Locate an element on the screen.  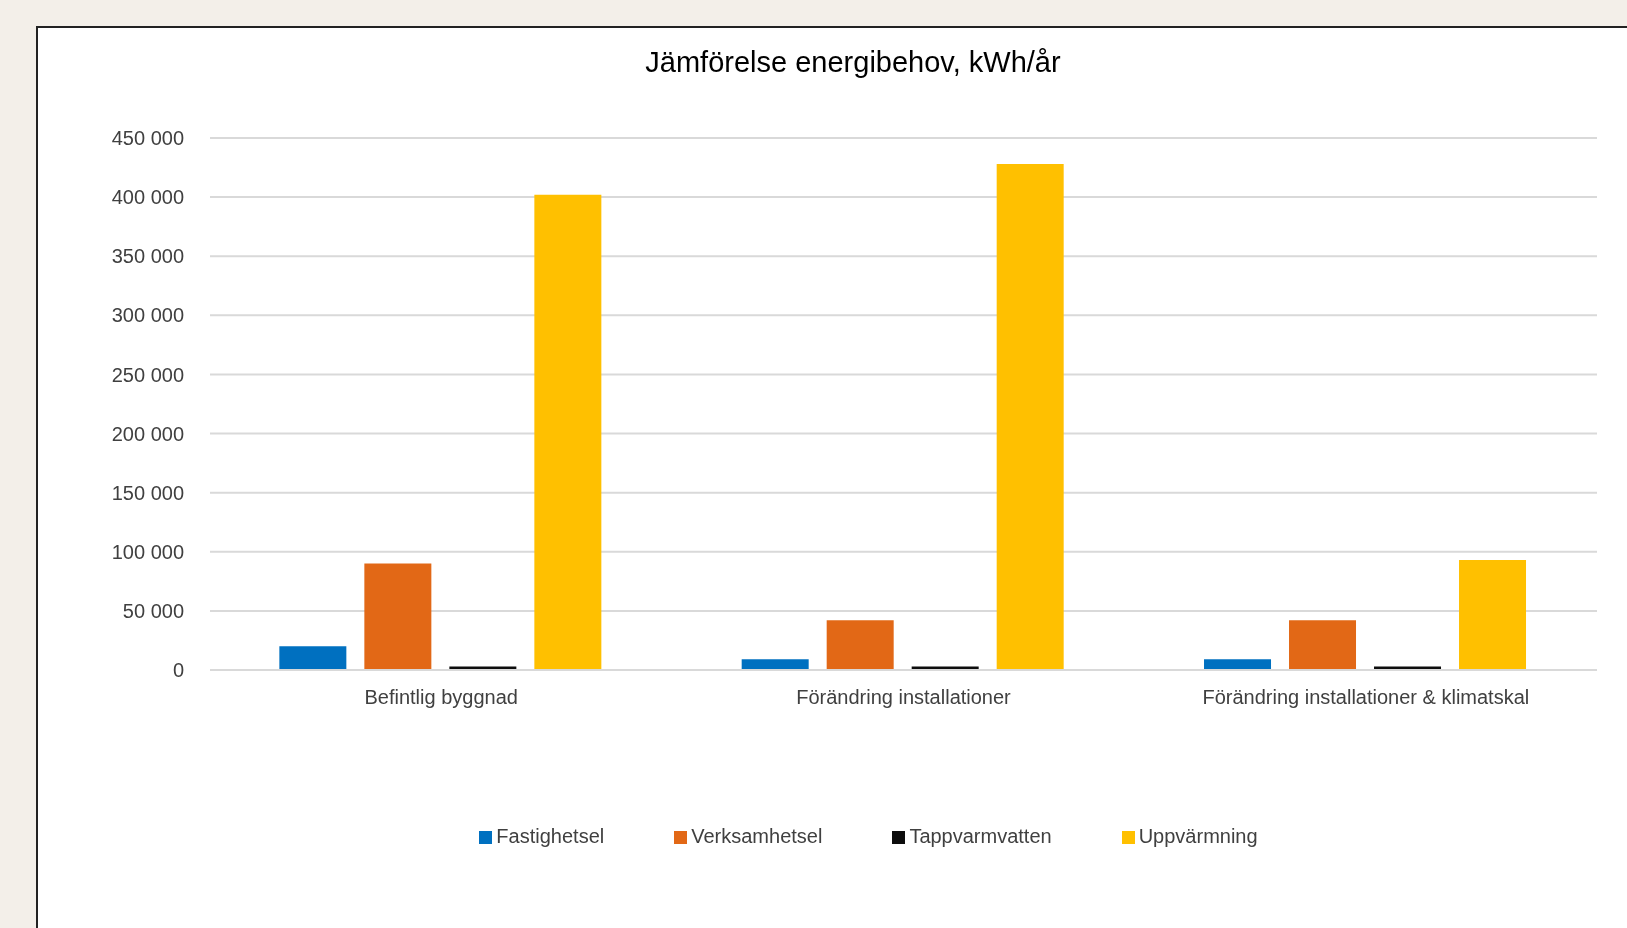
y-tick-label: 300 000 is located at coordinates (147, 315).